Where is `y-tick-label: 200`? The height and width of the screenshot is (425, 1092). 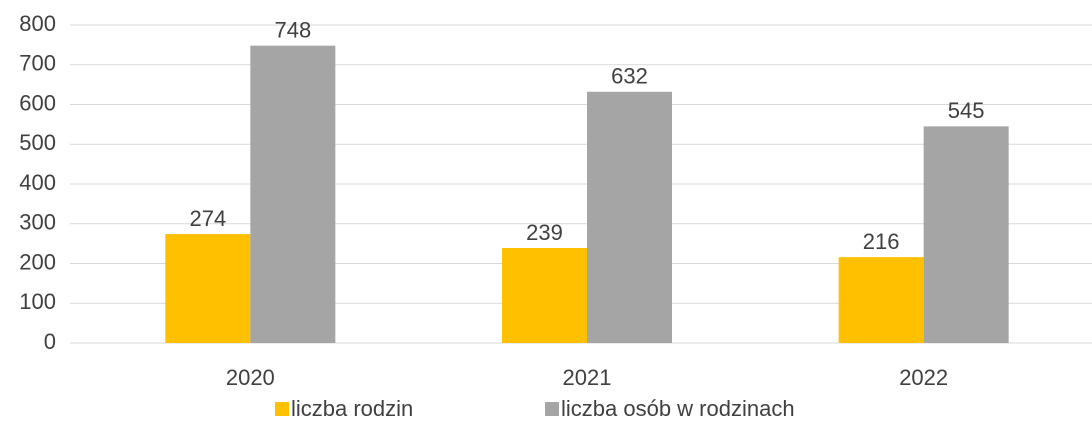
y-tick-label: 200 is located at coordinates (37, 261).